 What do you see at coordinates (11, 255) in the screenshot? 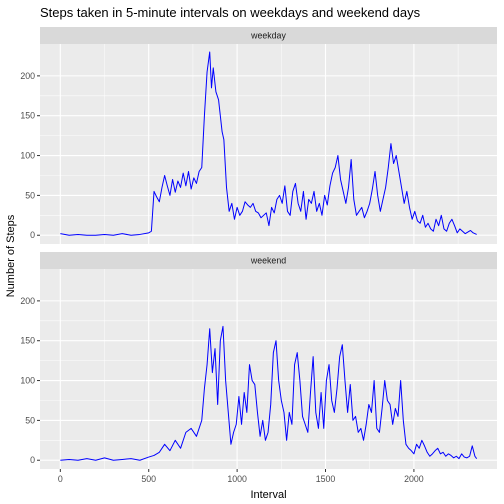
I see `y-axis-title: Number of Steps` at bounding box center [11, 255].